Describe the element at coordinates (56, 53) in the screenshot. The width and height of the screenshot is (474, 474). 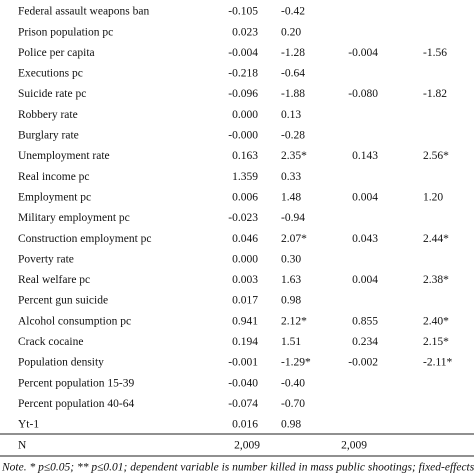
I see `row-label: Police per capita` at that location.